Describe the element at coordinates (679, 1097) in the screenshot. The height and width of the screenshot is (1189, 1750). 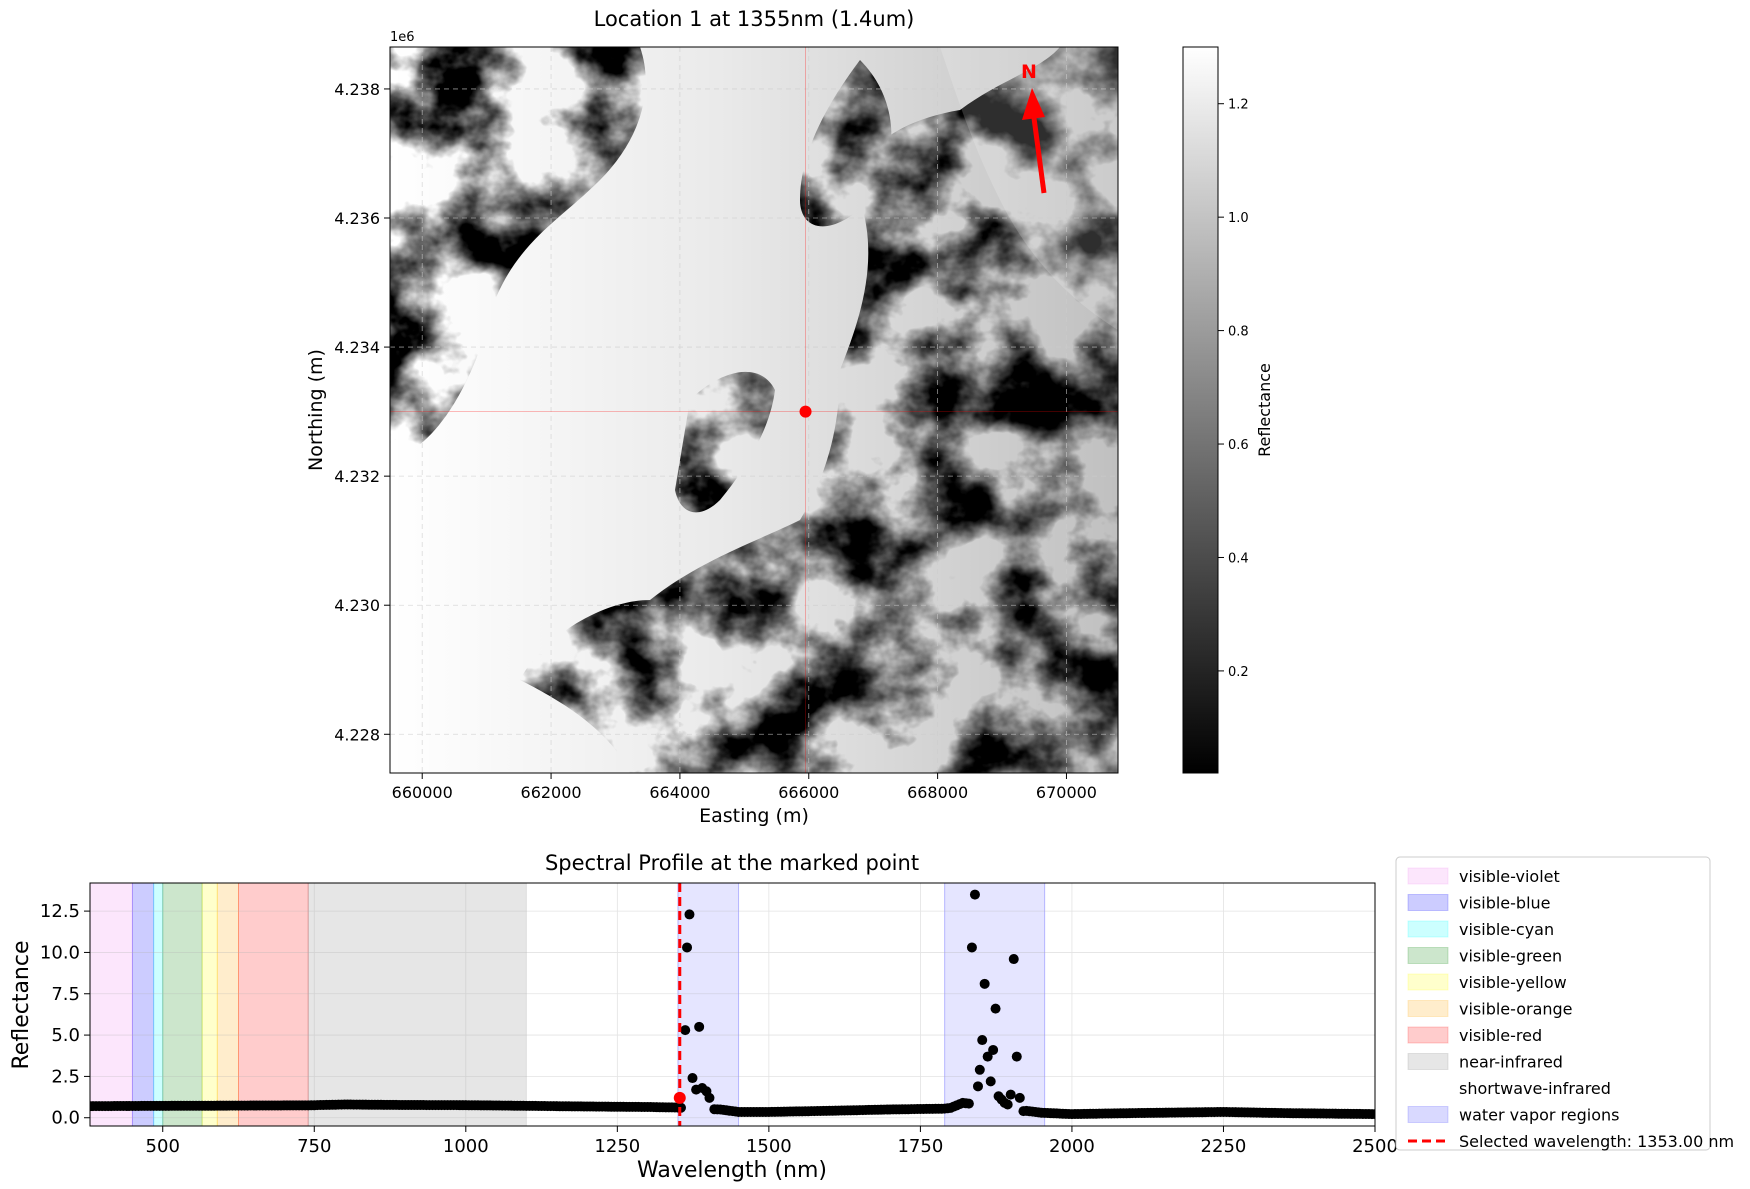
I see `selected-wavelength-point` at that location.